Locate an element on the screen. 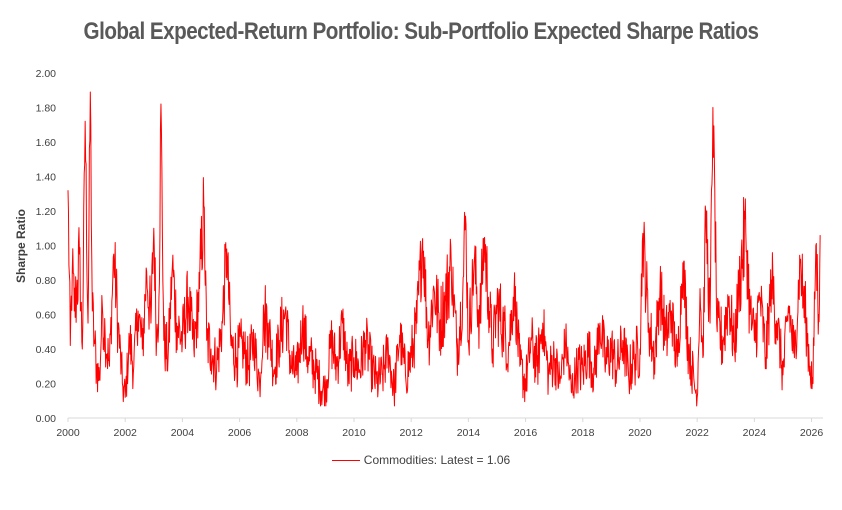 This screenshot has width=842, height=510. y-axis-label: Sharpe Ratio is located at coordinates (21, 246).